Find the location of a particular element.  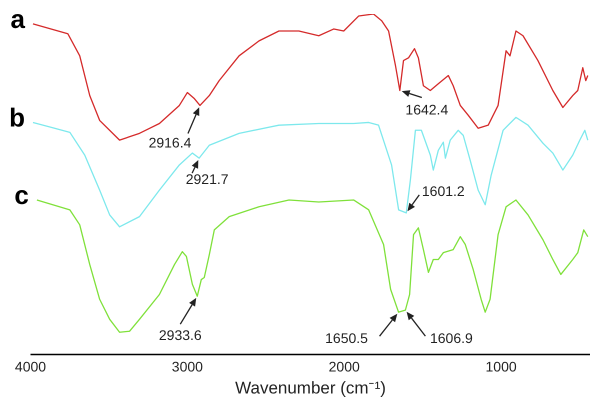

annotation: 1642.4 is located at coordinates (426, 110).